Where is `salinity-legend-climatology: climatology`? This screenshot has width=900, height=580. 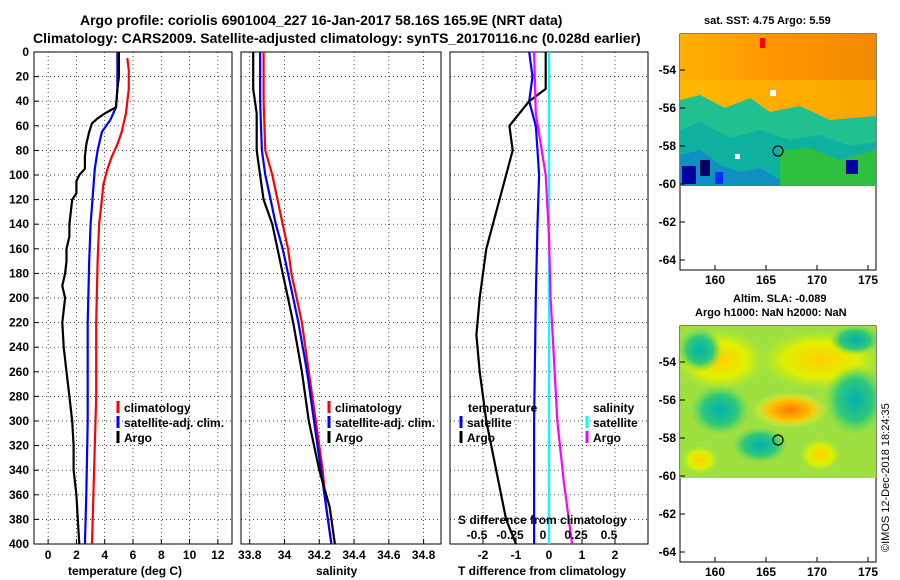 salinity-legend-climatology: climatology is located at coordinates (368, 408).